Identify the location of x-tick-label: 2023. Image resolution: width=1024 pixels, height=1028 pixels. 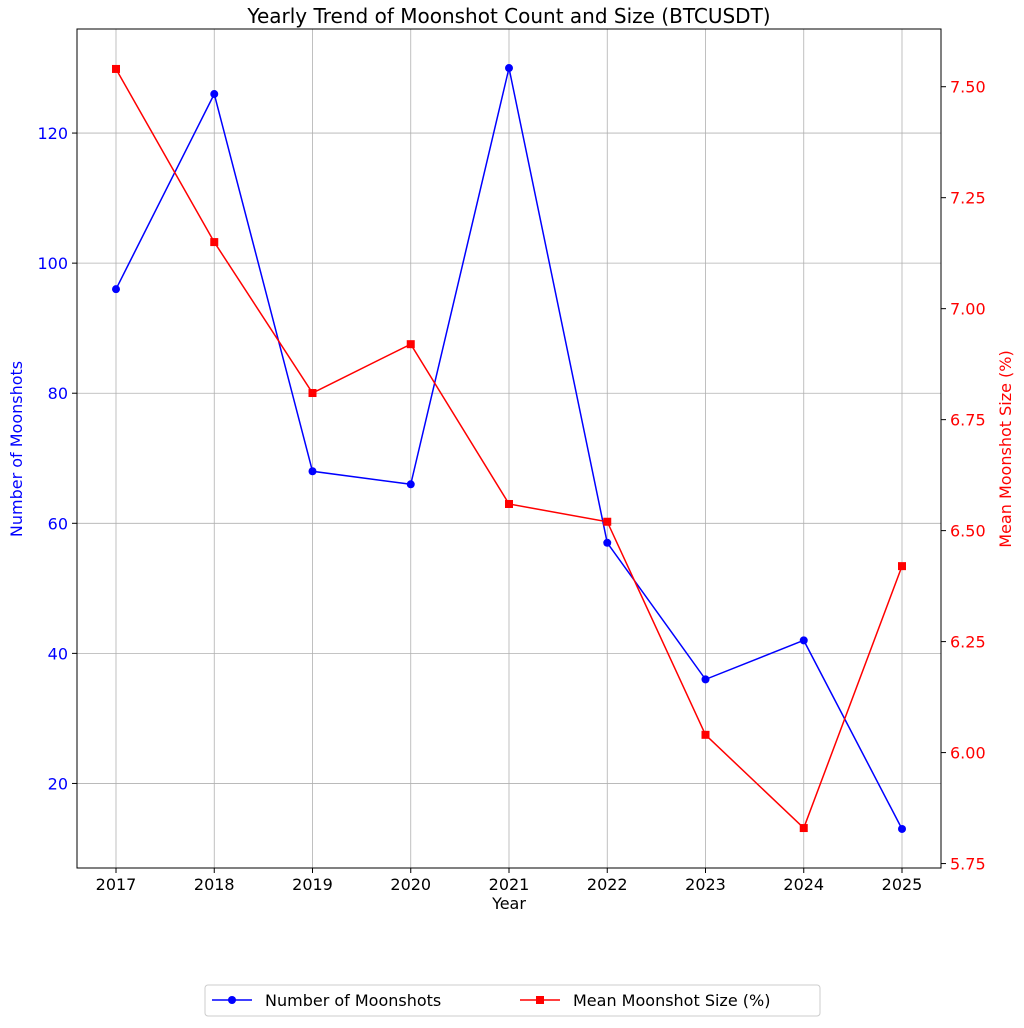
(705, 884).